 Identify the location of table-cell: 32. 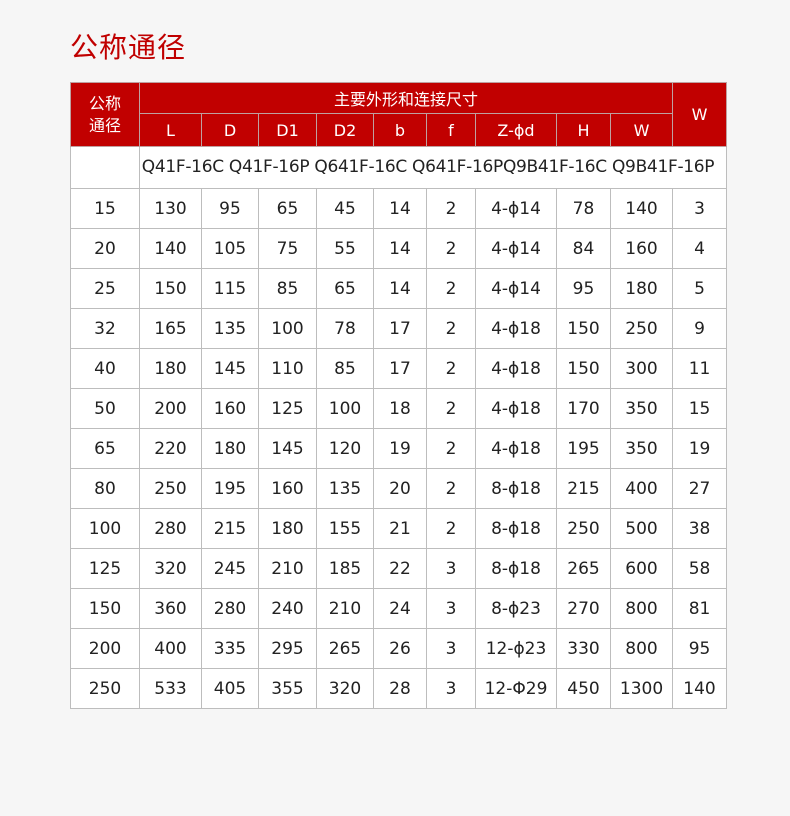
(105, 328).